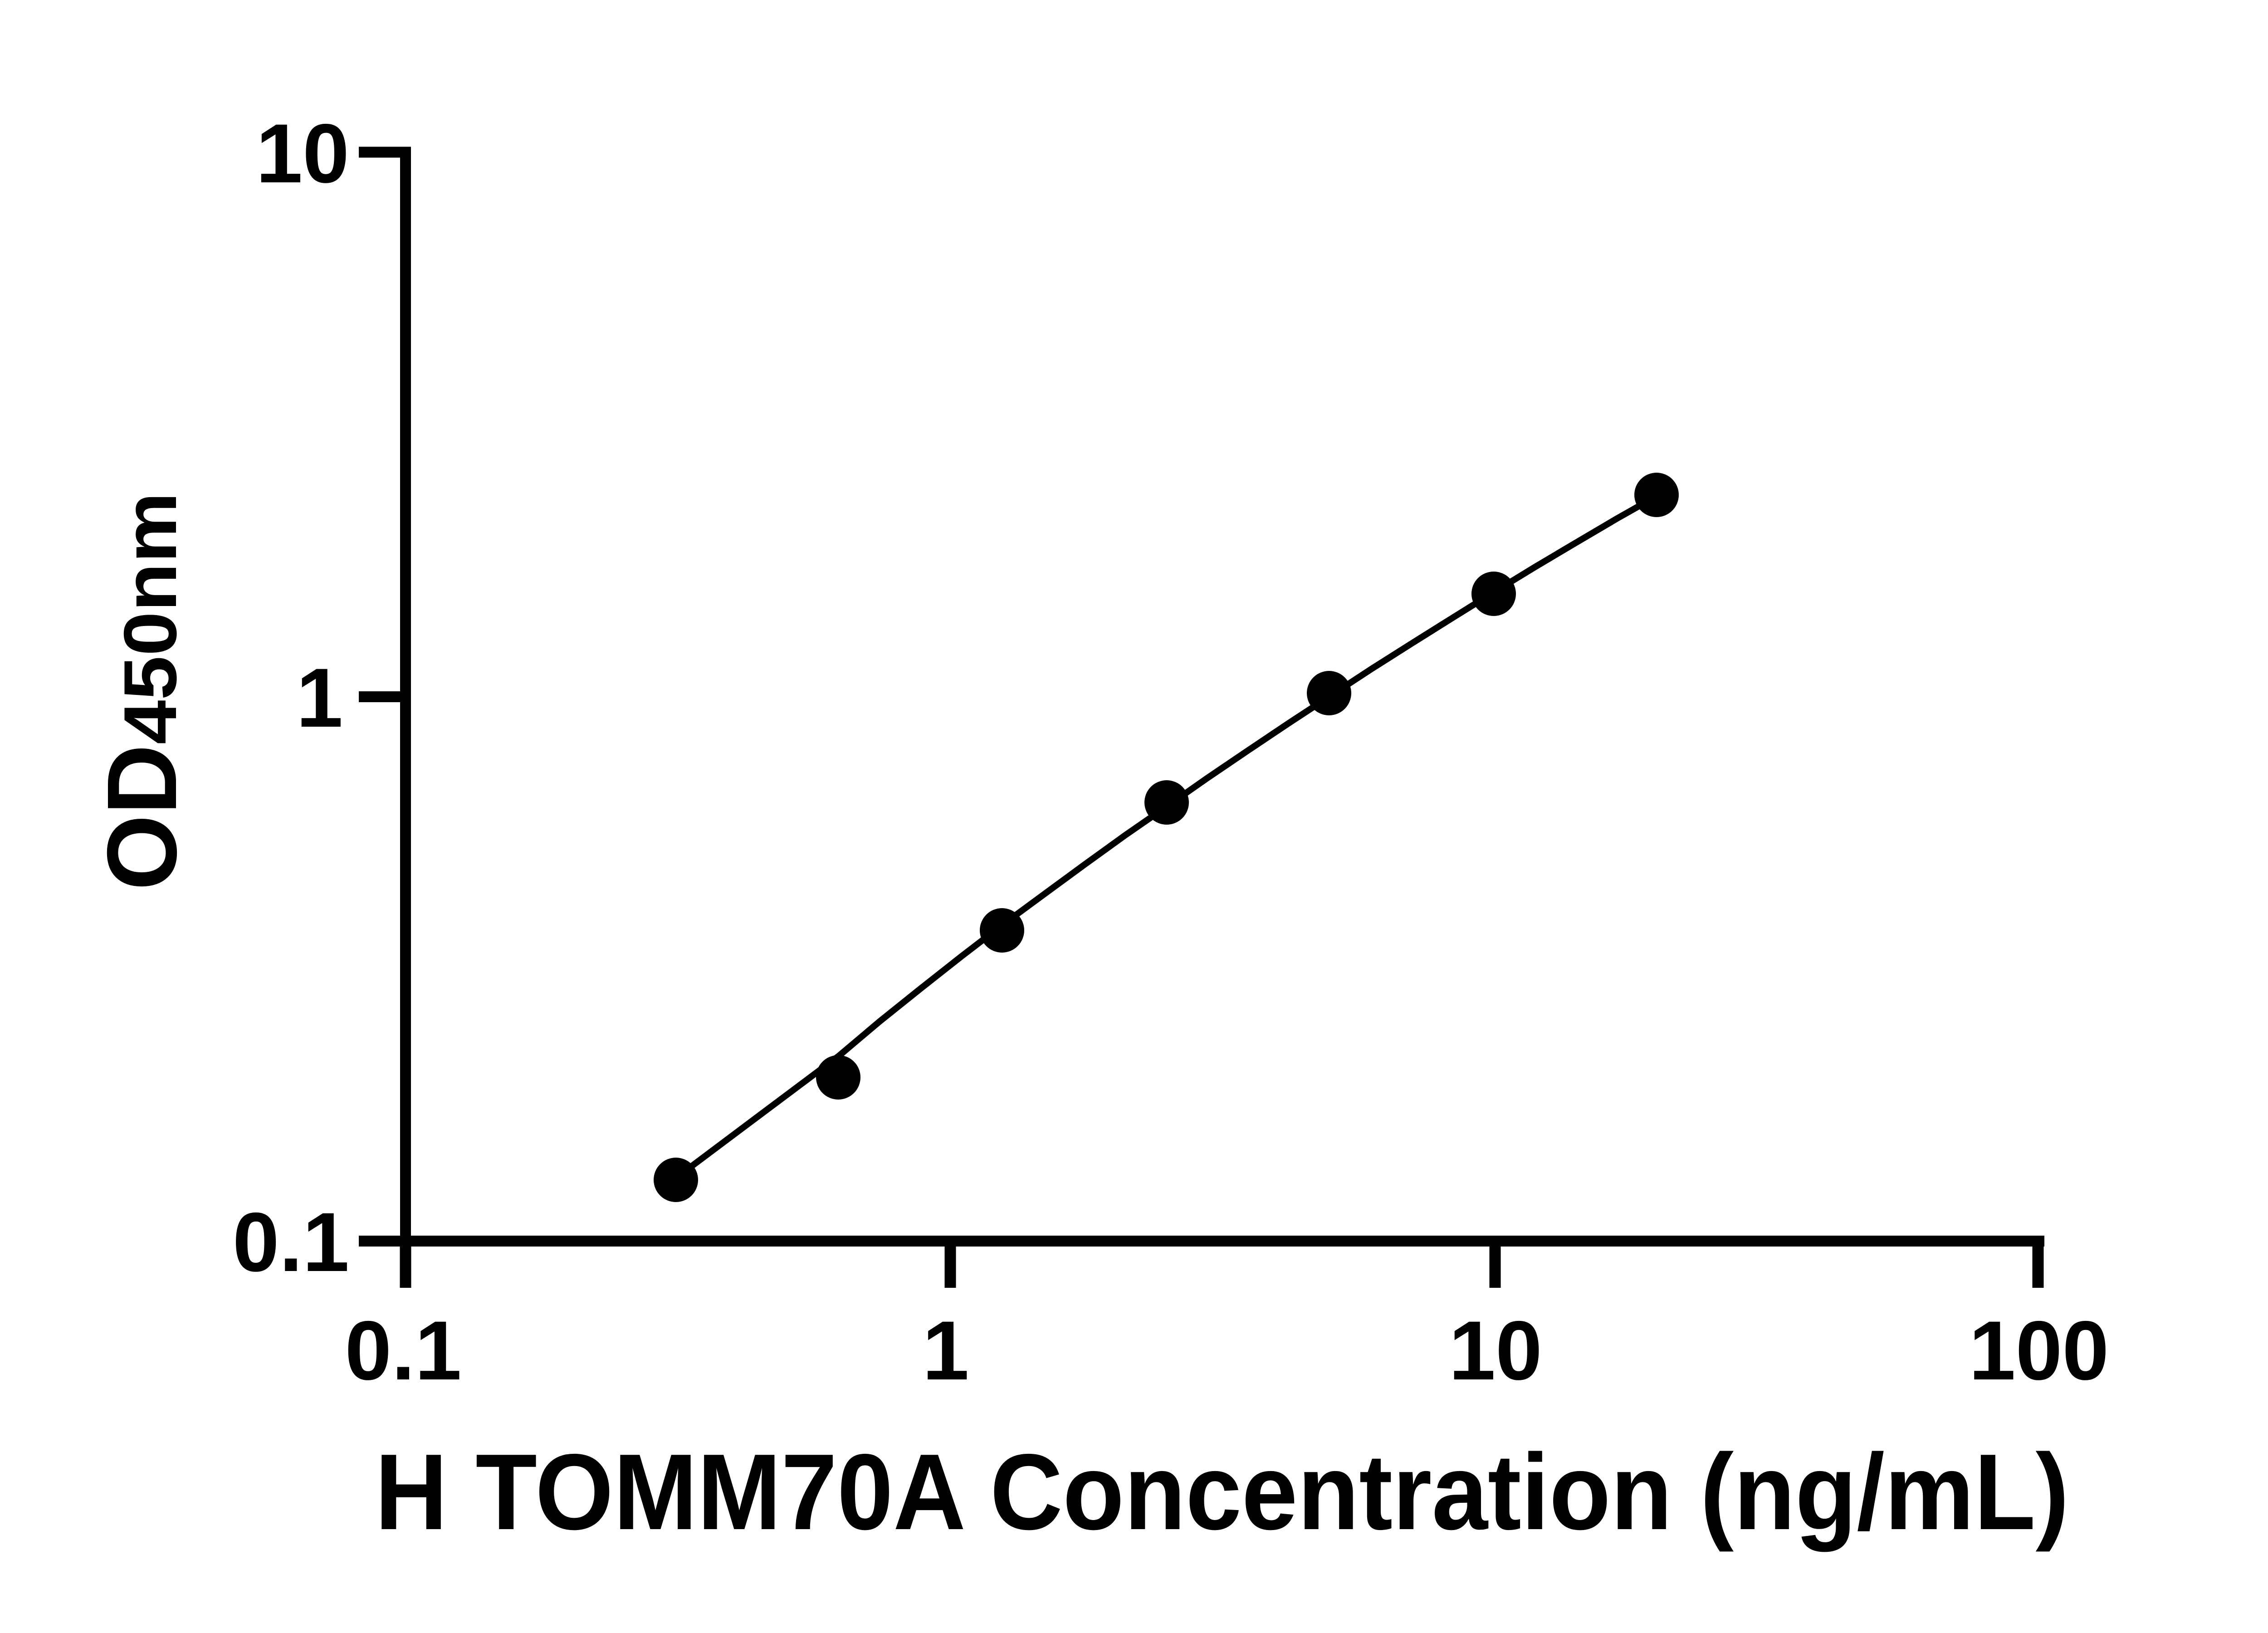 The height and width of the screenshot is (1633, 2268). I want to click on svg-text:H TOMM70A Concentration (ng/mL: H TOMM70A Concentration (ng/mL), so click(1222, 1492).